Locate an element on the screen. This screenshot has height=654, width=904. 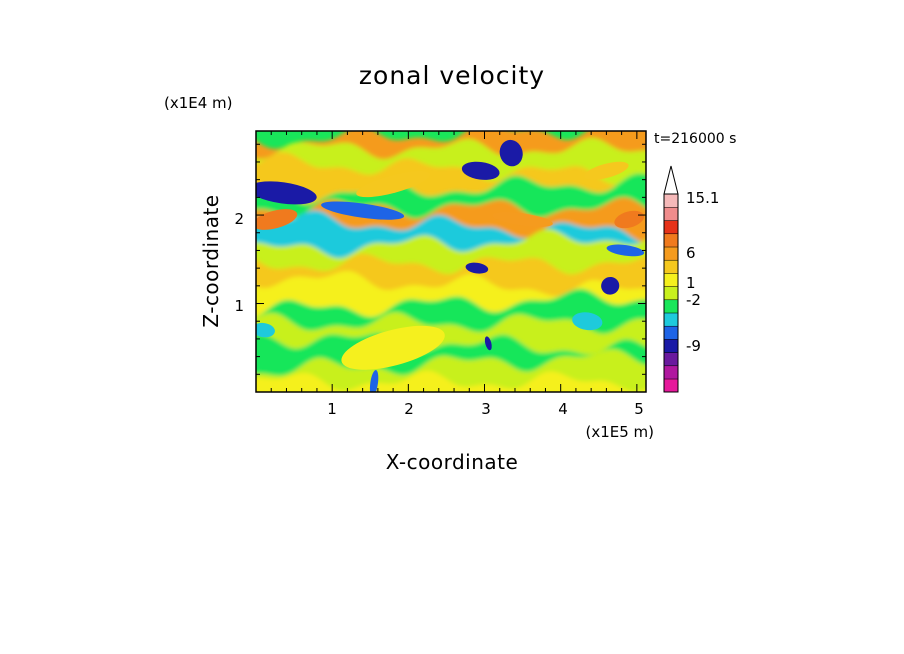
colorbar-label: -9 is located at coordinates (693, 346).